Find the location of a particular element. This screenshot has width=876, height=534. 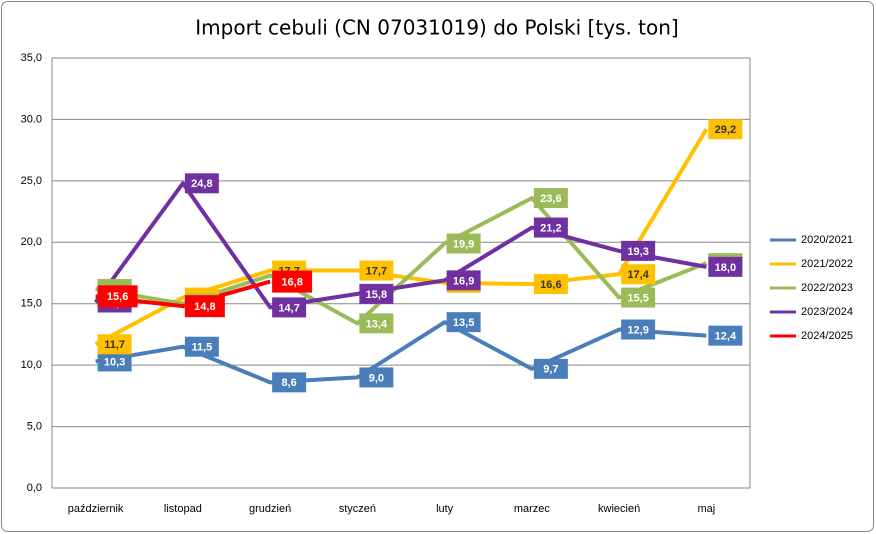

data-label: 15,5 is located at coordinates (638, 297).